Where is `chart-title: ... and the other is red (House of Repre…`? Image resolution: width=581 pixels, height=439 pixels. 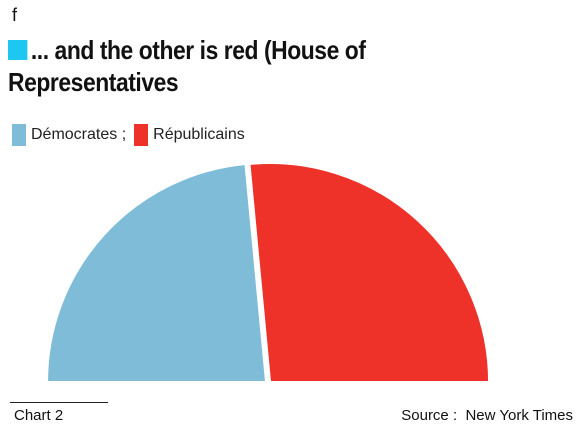 chart-title: ... and the other is red (House of Repre… is located at coordinates (245, 66).